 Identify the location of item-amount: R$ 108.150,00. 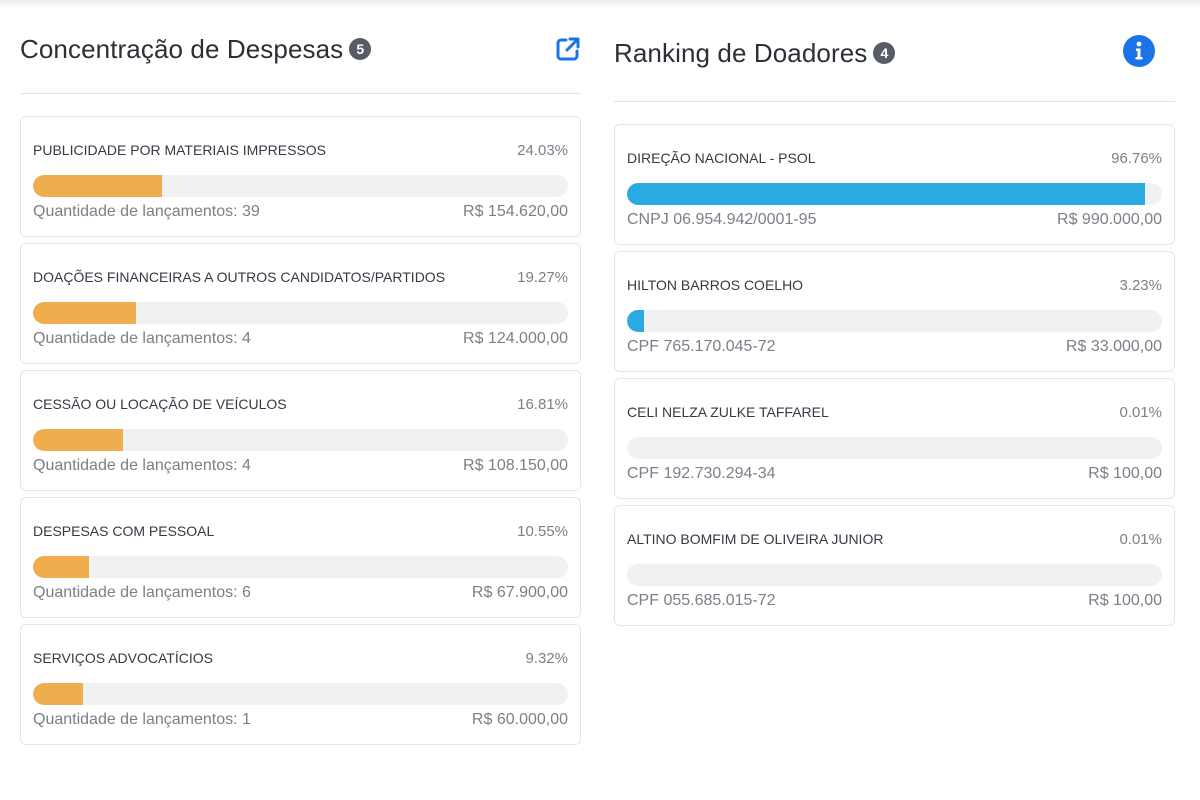
(515, 465).